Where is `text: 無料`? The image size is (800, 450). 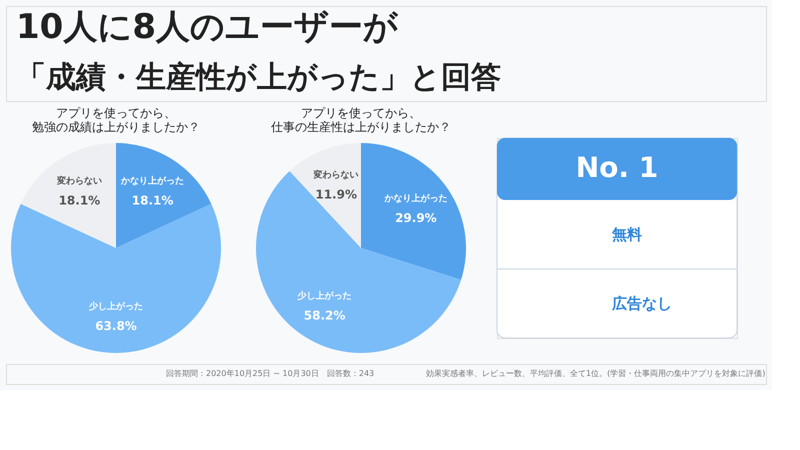
text: 無料 is located at coordinates (626, 235).